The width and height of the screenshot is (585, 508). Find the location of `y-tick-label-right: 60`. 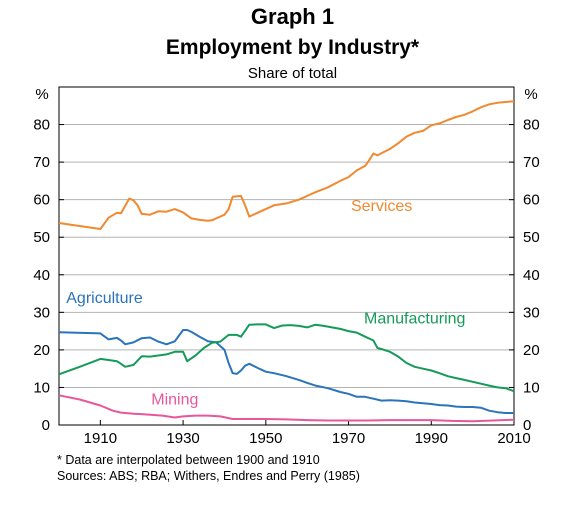

y-tick-label-right: 60 is located at coordinates (531, 200).